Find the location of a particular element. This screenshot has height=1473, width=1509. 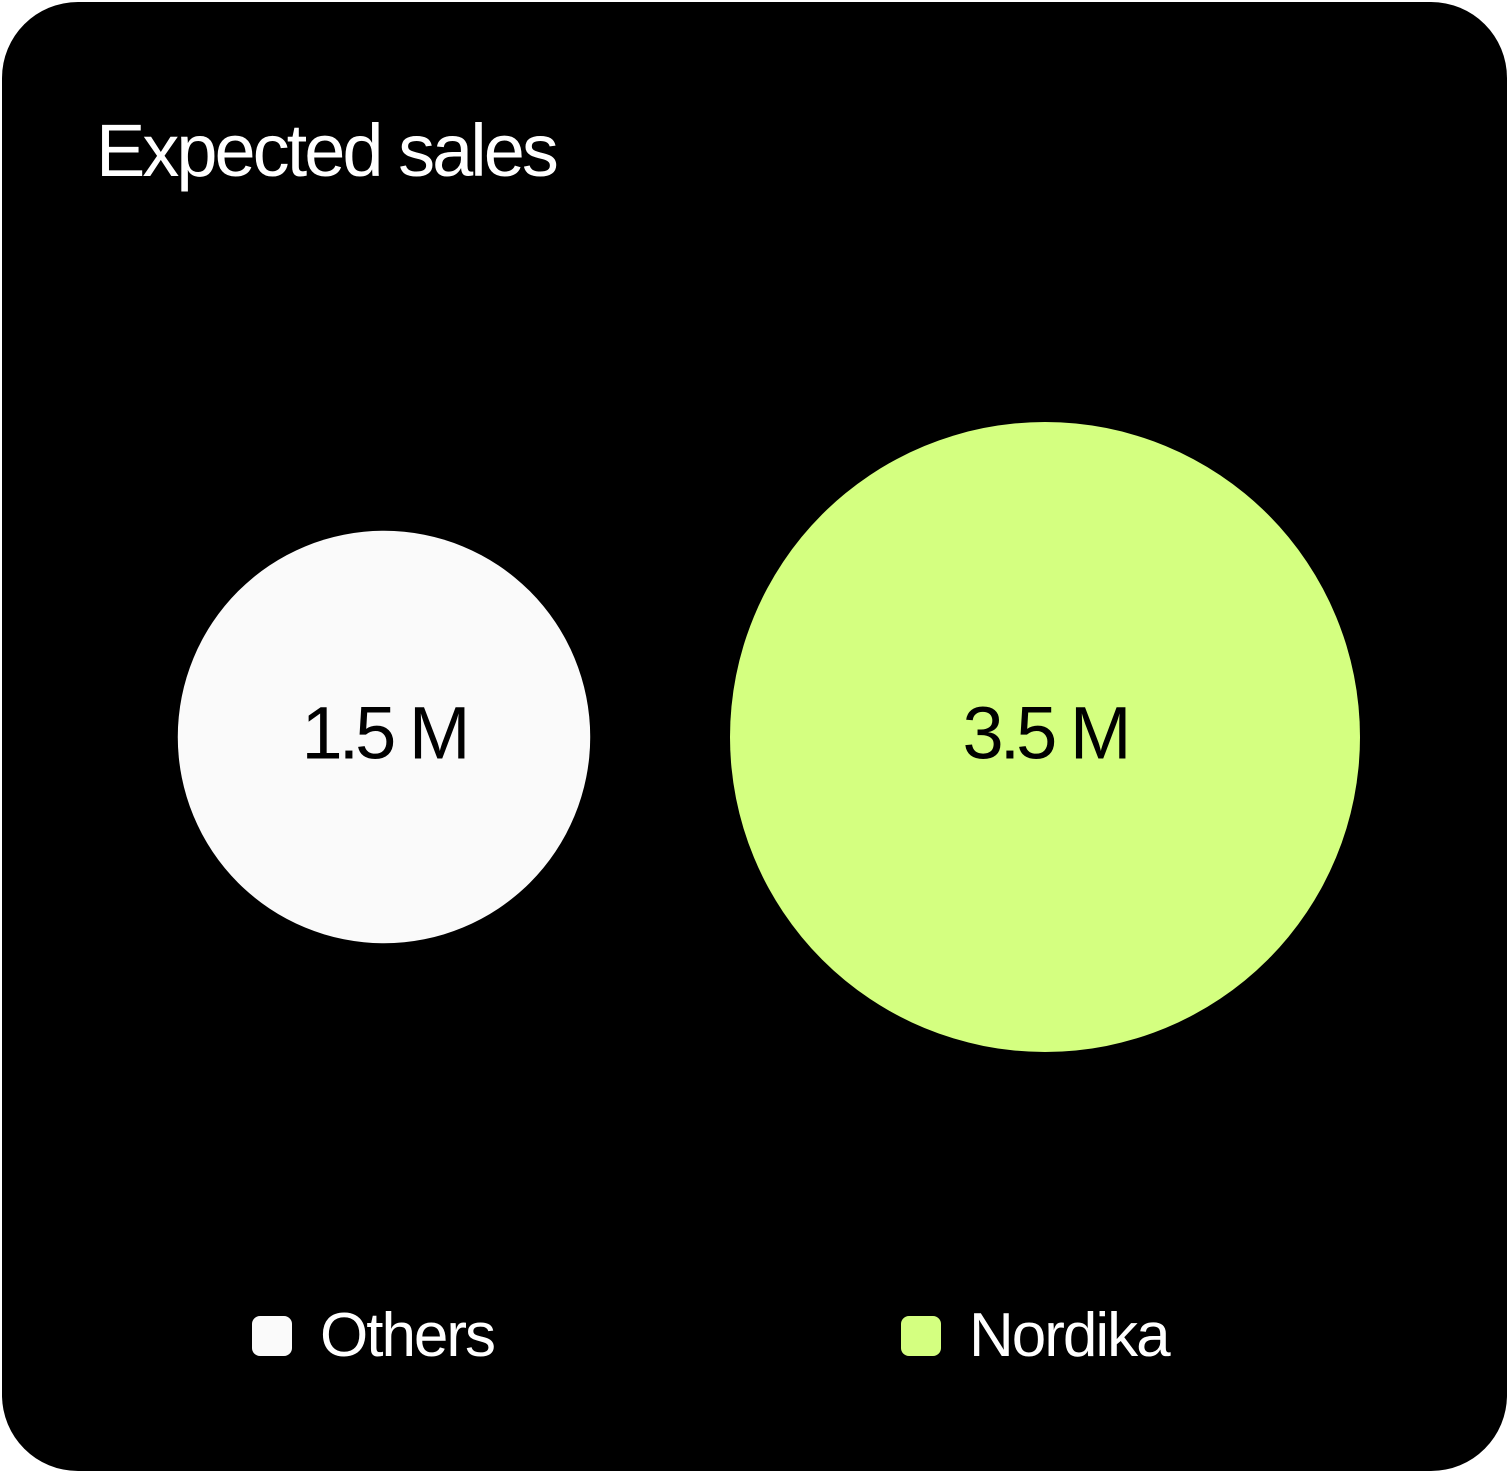

bubble-value-label-nordika: 3.5 M is located at coordinates (1044, 733).